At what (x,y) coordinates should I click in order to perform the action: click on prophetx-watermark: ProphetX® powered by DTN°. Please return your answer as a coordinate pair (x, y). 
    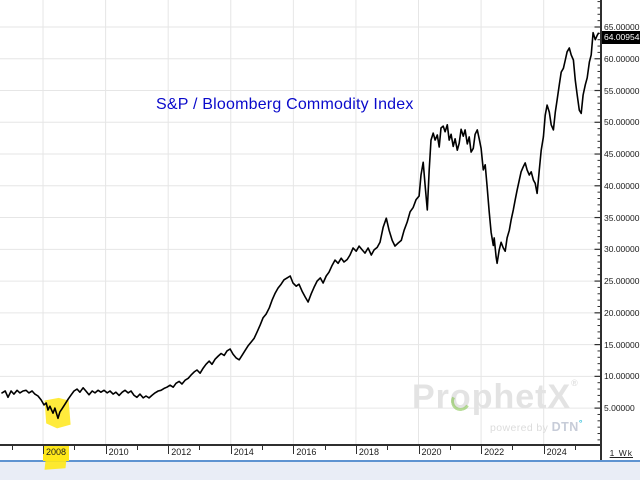
    Looking at the image, I should click on (504, 408).